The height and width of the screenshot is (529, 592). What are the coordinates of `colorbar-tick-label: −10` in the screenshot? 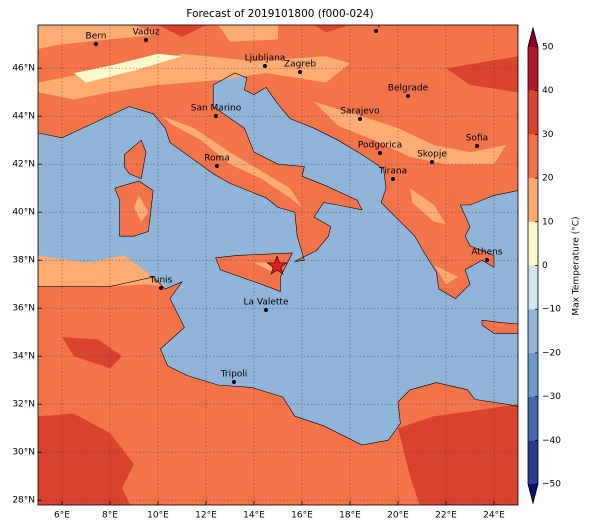 It's located at (551, 310).